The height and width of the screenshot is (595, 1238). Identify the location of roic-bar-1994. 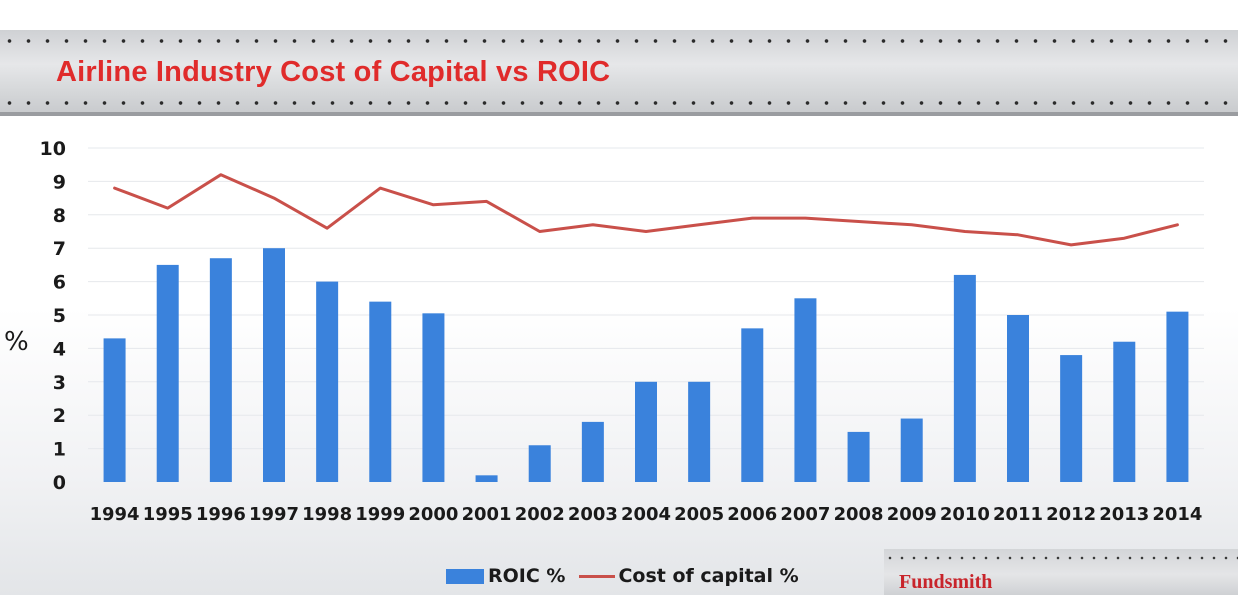
(114, 410).